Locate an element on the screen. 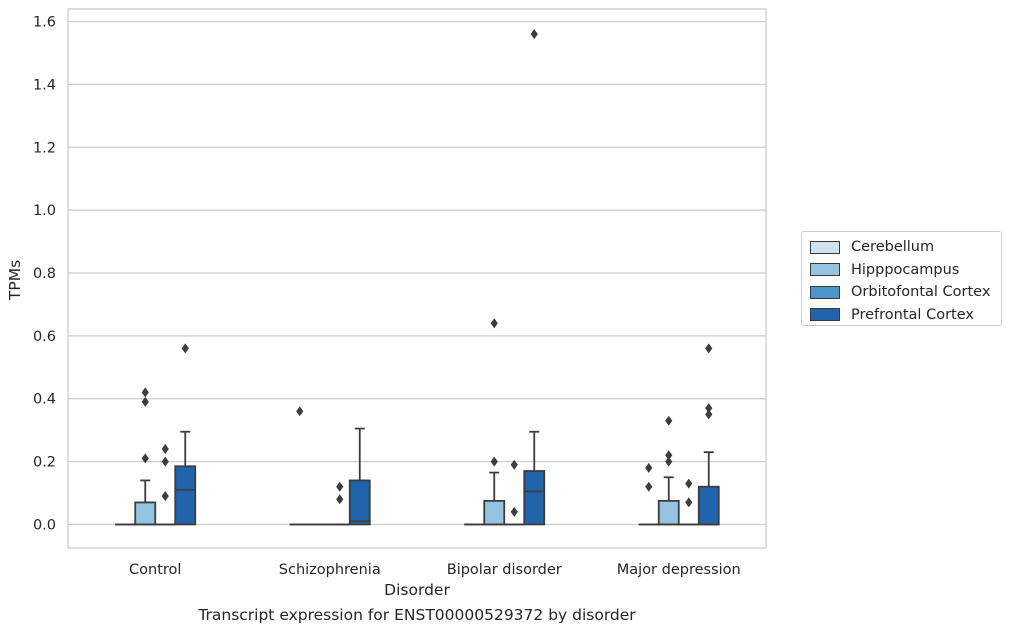 The width and height of the screenshot is (1014, 634). legend-item-prefrontal-cortex: Prefrontal Cortex is located at coordinates (905, 315).